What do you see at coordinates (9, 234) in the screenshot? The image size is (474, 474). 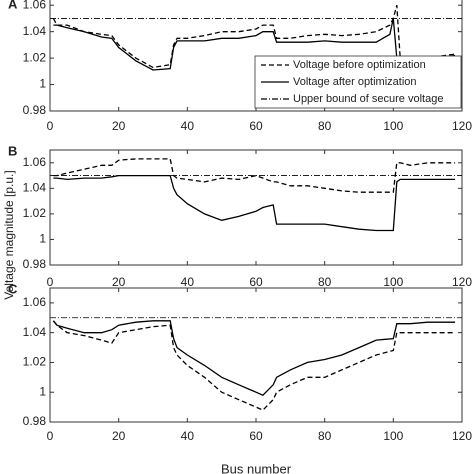 I see `y-axis-label: Voltage magnitude [p.u.]` at bounding box center [9, 234].